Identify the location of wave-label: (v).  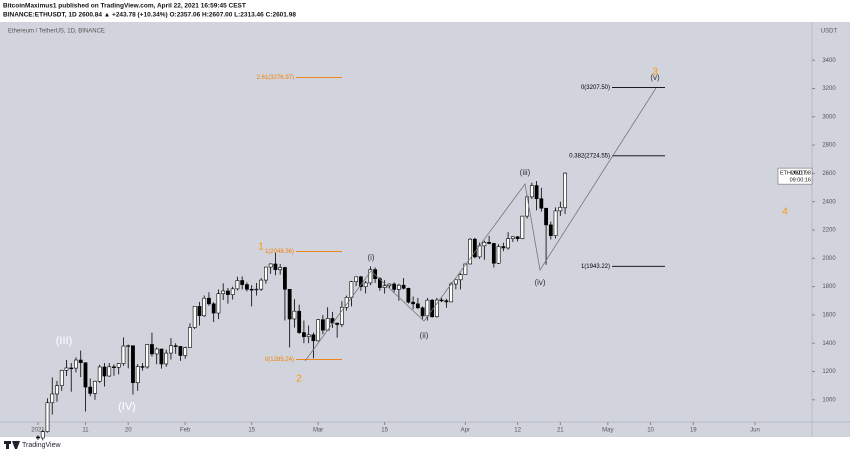
(655, 77).